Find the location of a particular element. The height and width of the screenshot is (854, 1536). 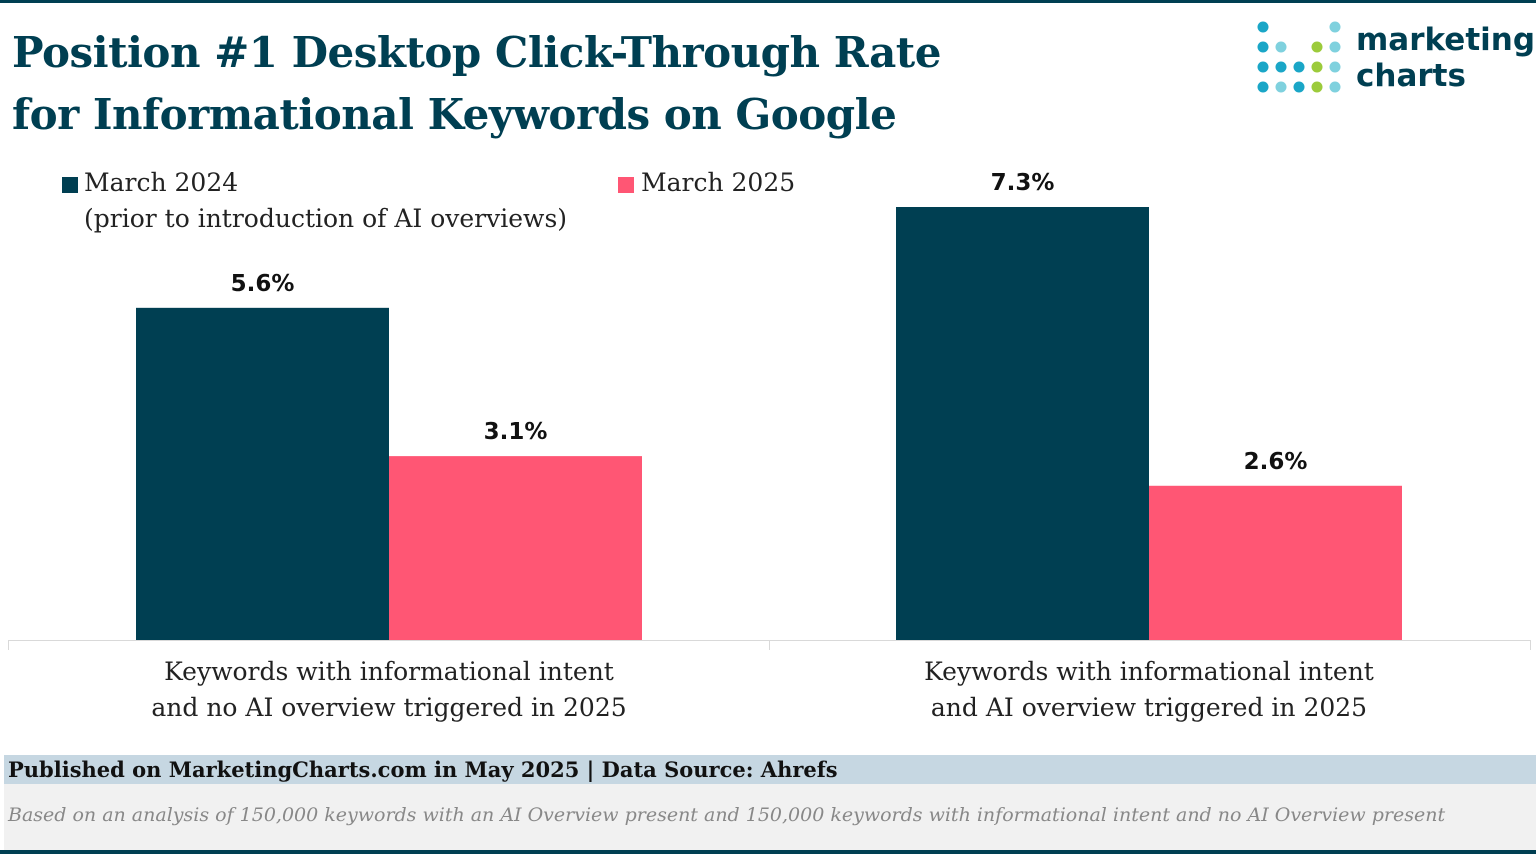

bar-march-2025-cat1 is located at coordinates (515, 548).